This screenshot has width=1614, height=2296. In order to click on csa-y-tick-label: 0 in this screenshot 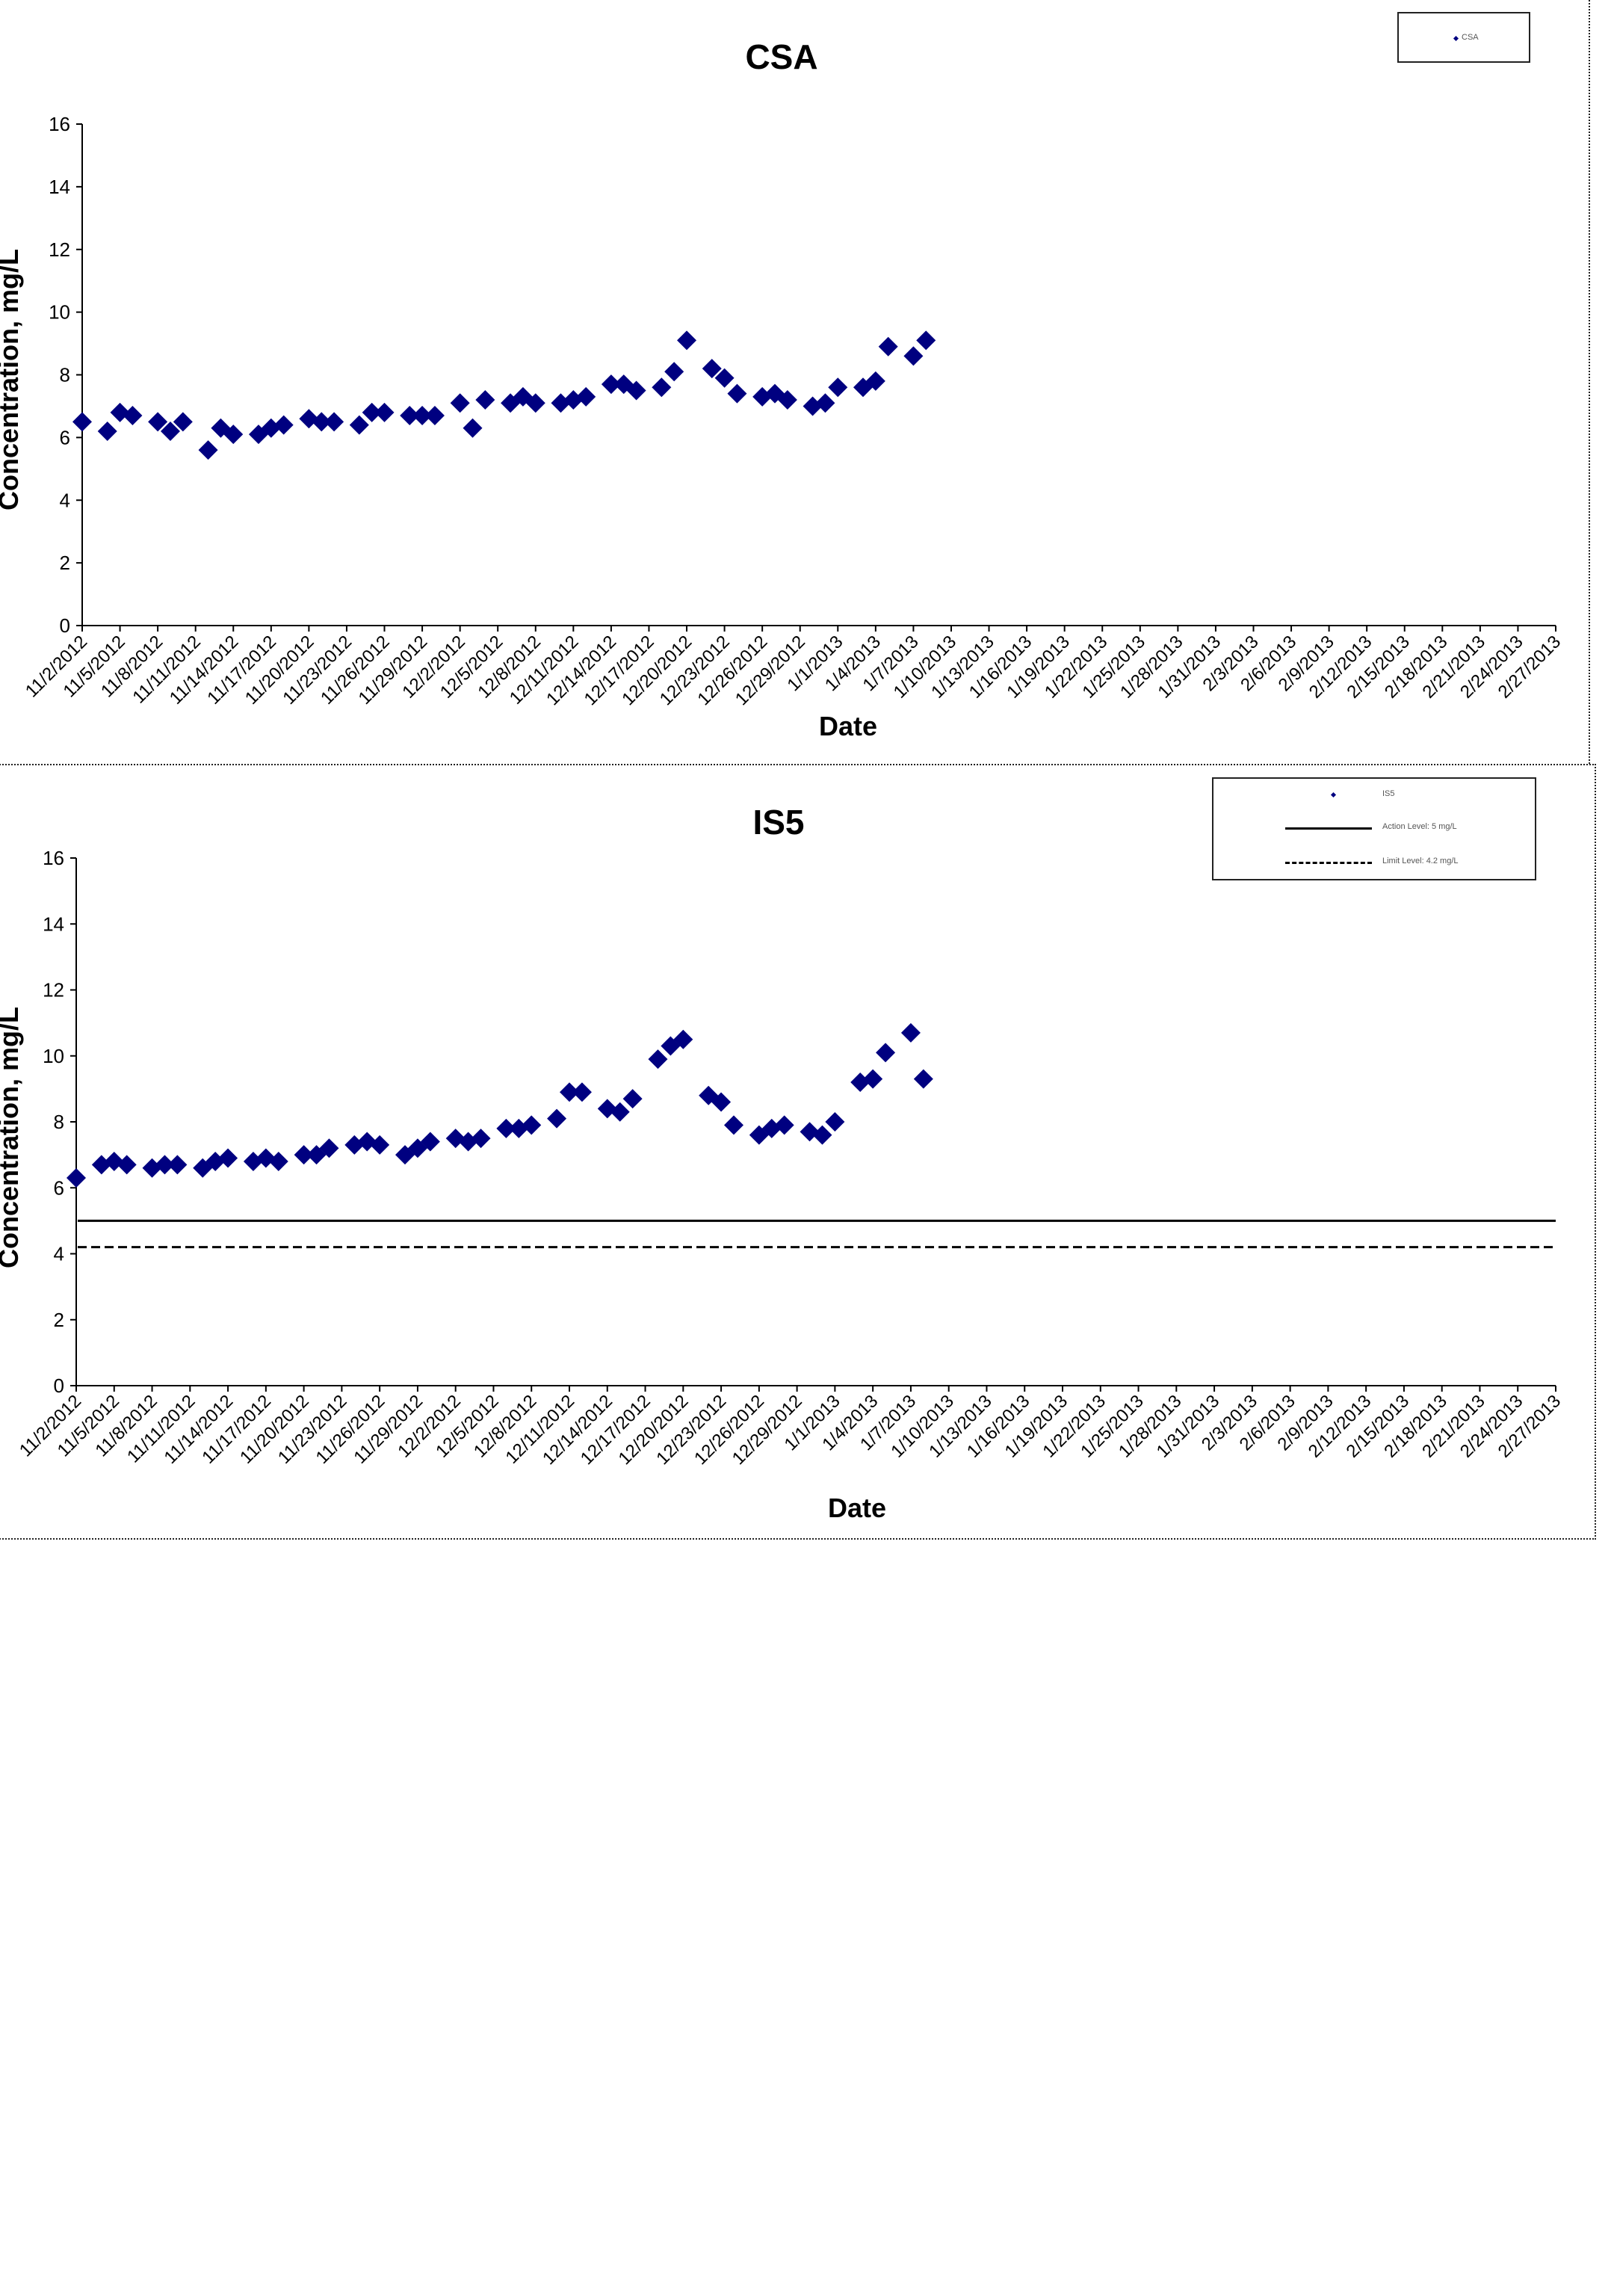, I will do `click(65, 626)`.